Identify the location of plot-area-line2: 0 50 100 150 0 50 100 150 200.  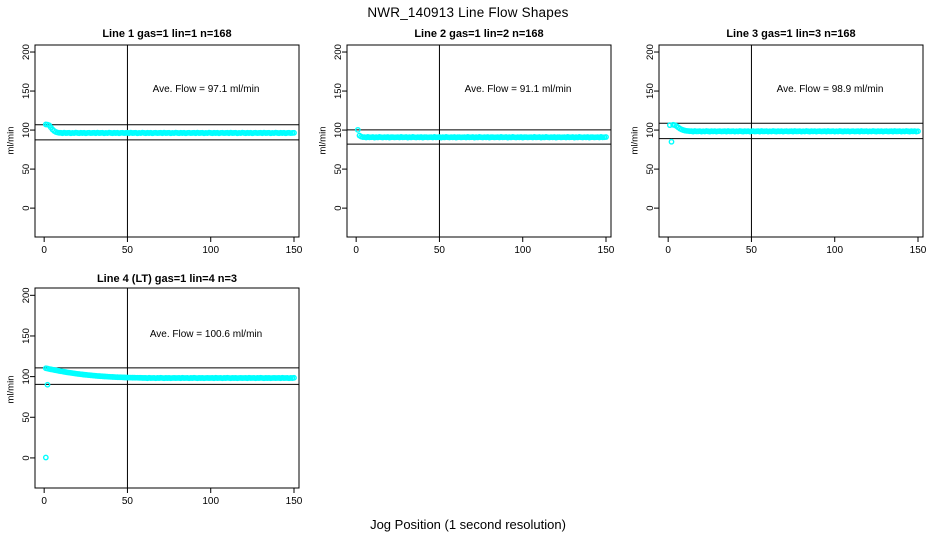
(474, 150).